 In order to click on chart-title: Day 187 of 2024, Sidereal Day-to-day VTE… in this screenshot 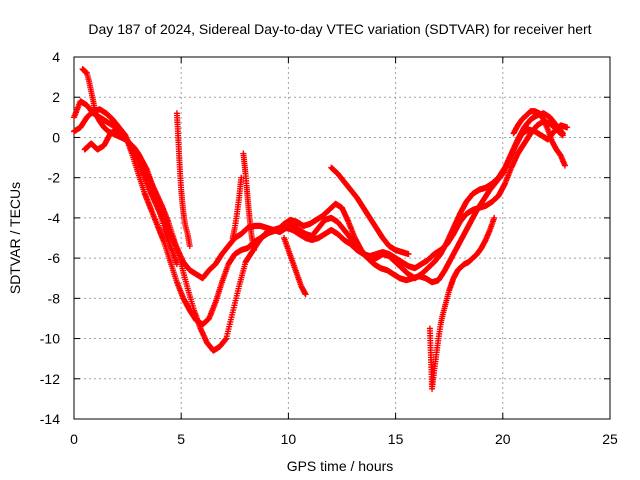, I will do `click(339, 29)`.